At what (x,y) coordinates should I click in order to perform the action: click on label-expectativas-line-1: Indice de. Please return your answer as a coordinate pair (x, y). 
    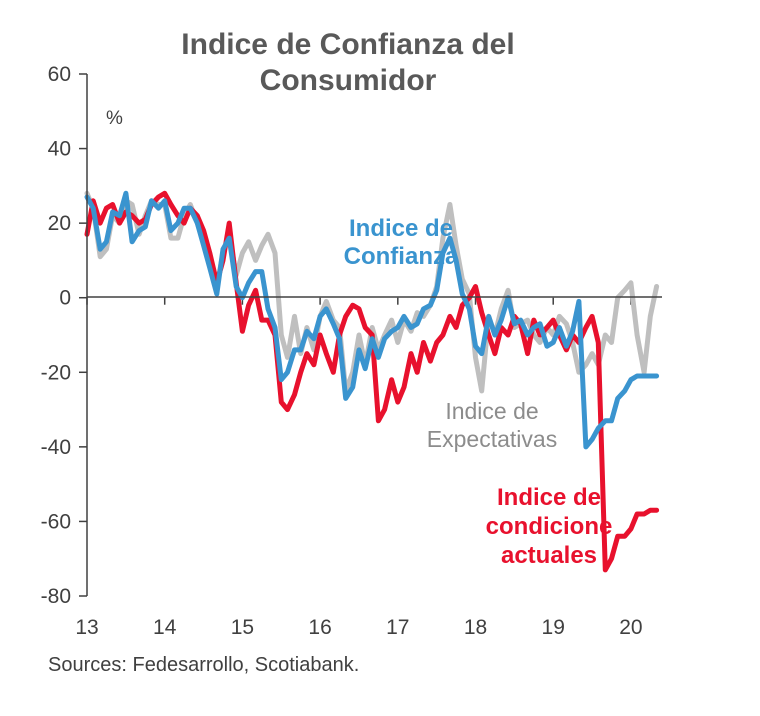
    Looking at the image, I should click on (491, 411).